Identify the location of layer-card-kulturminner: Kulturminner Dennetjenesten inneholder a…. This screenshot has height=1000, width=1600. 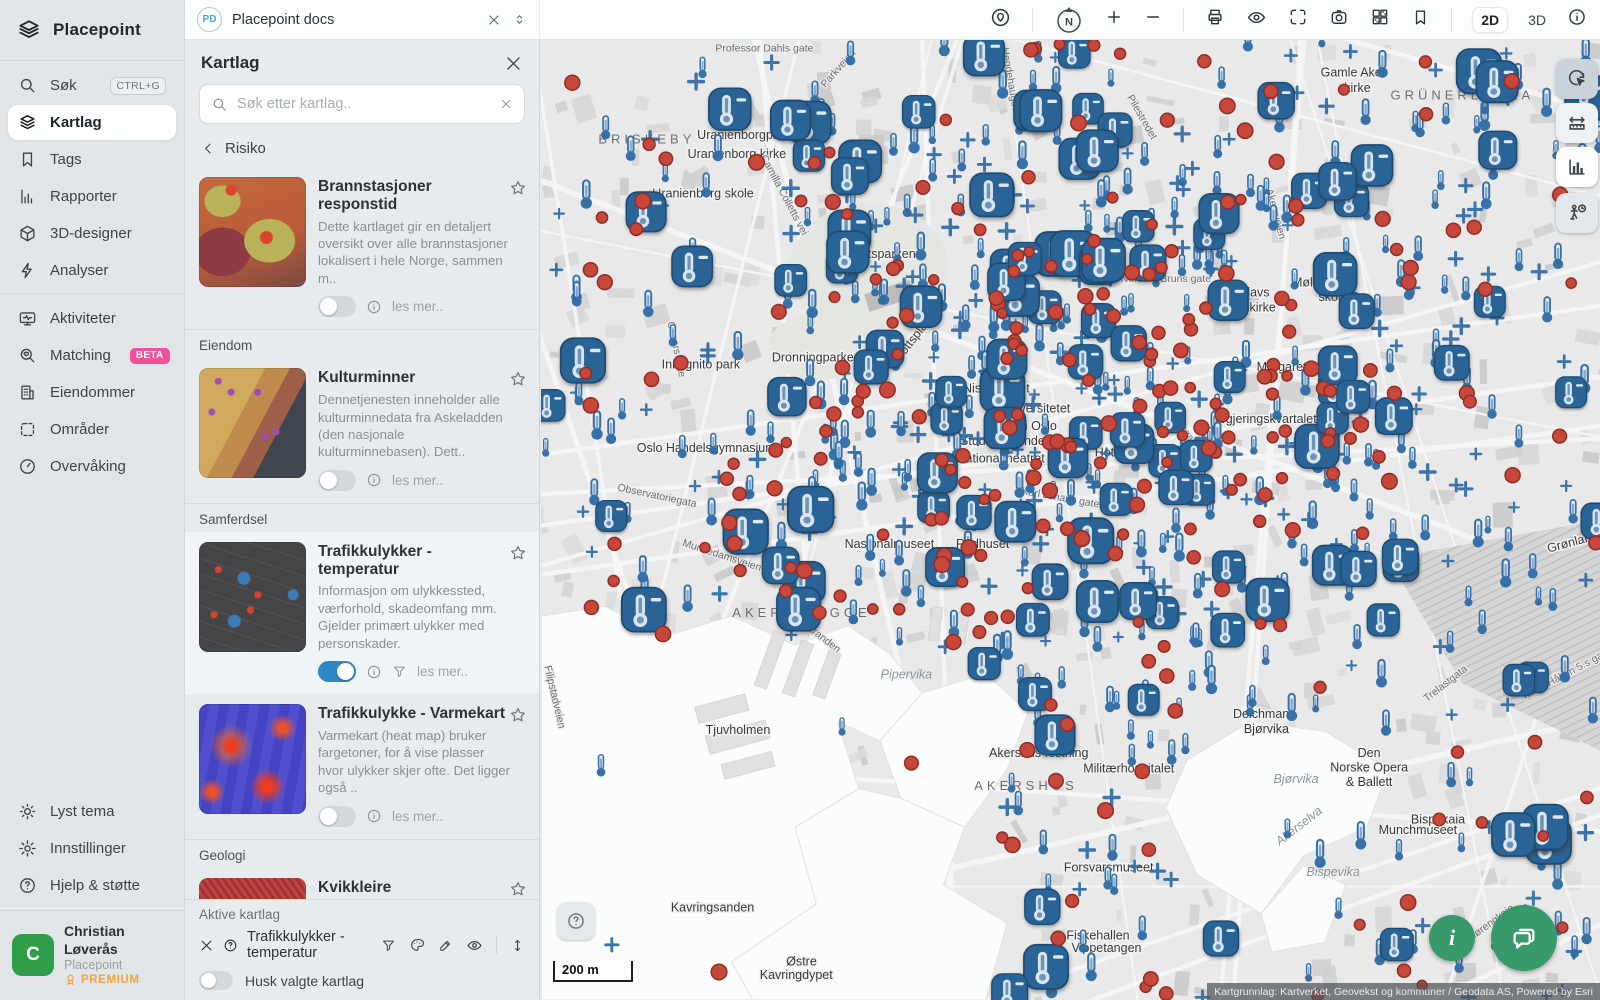
(362, 430).